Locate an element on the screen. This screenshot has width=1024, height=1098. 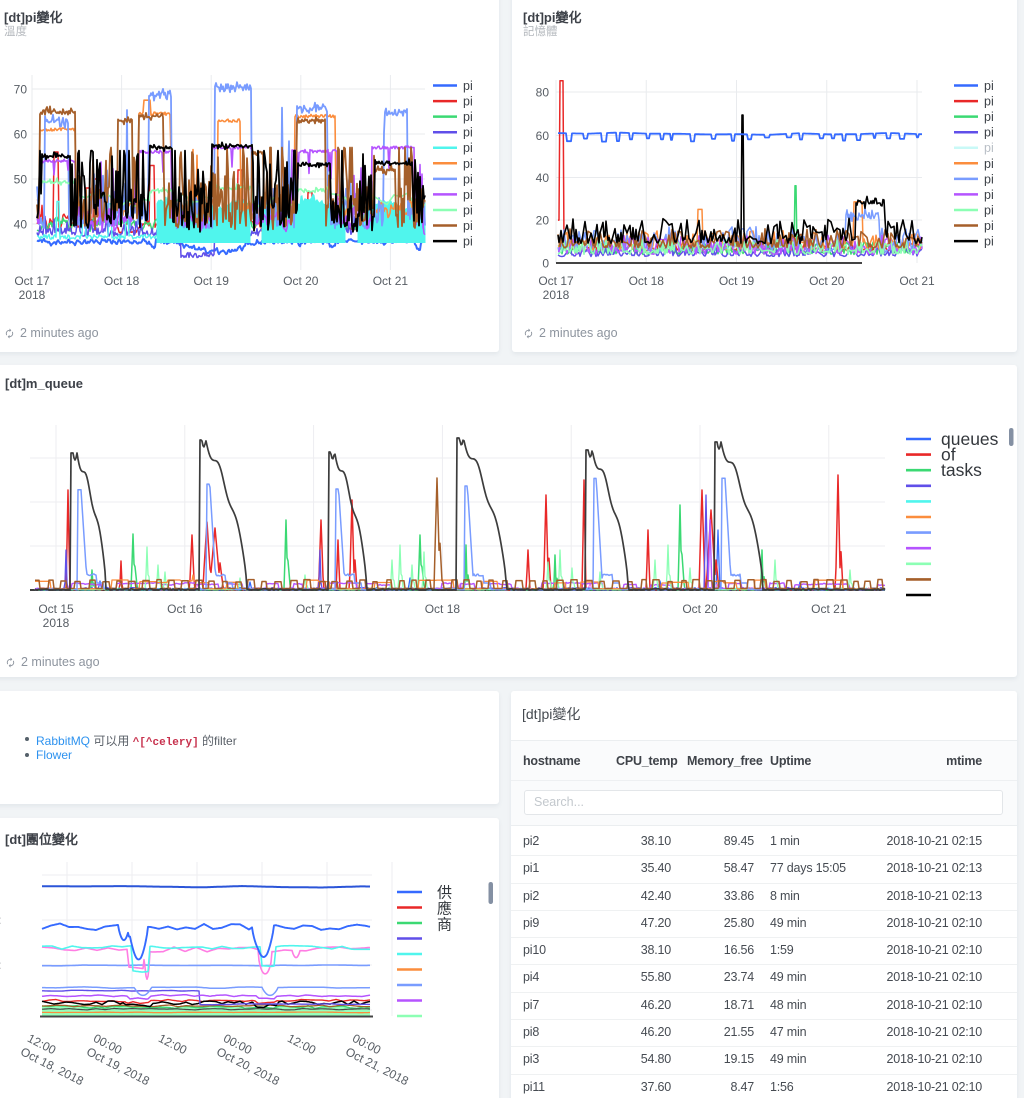
svg-text: 12:00Oct 18, 2018 is located at coordinates (55, 1059).